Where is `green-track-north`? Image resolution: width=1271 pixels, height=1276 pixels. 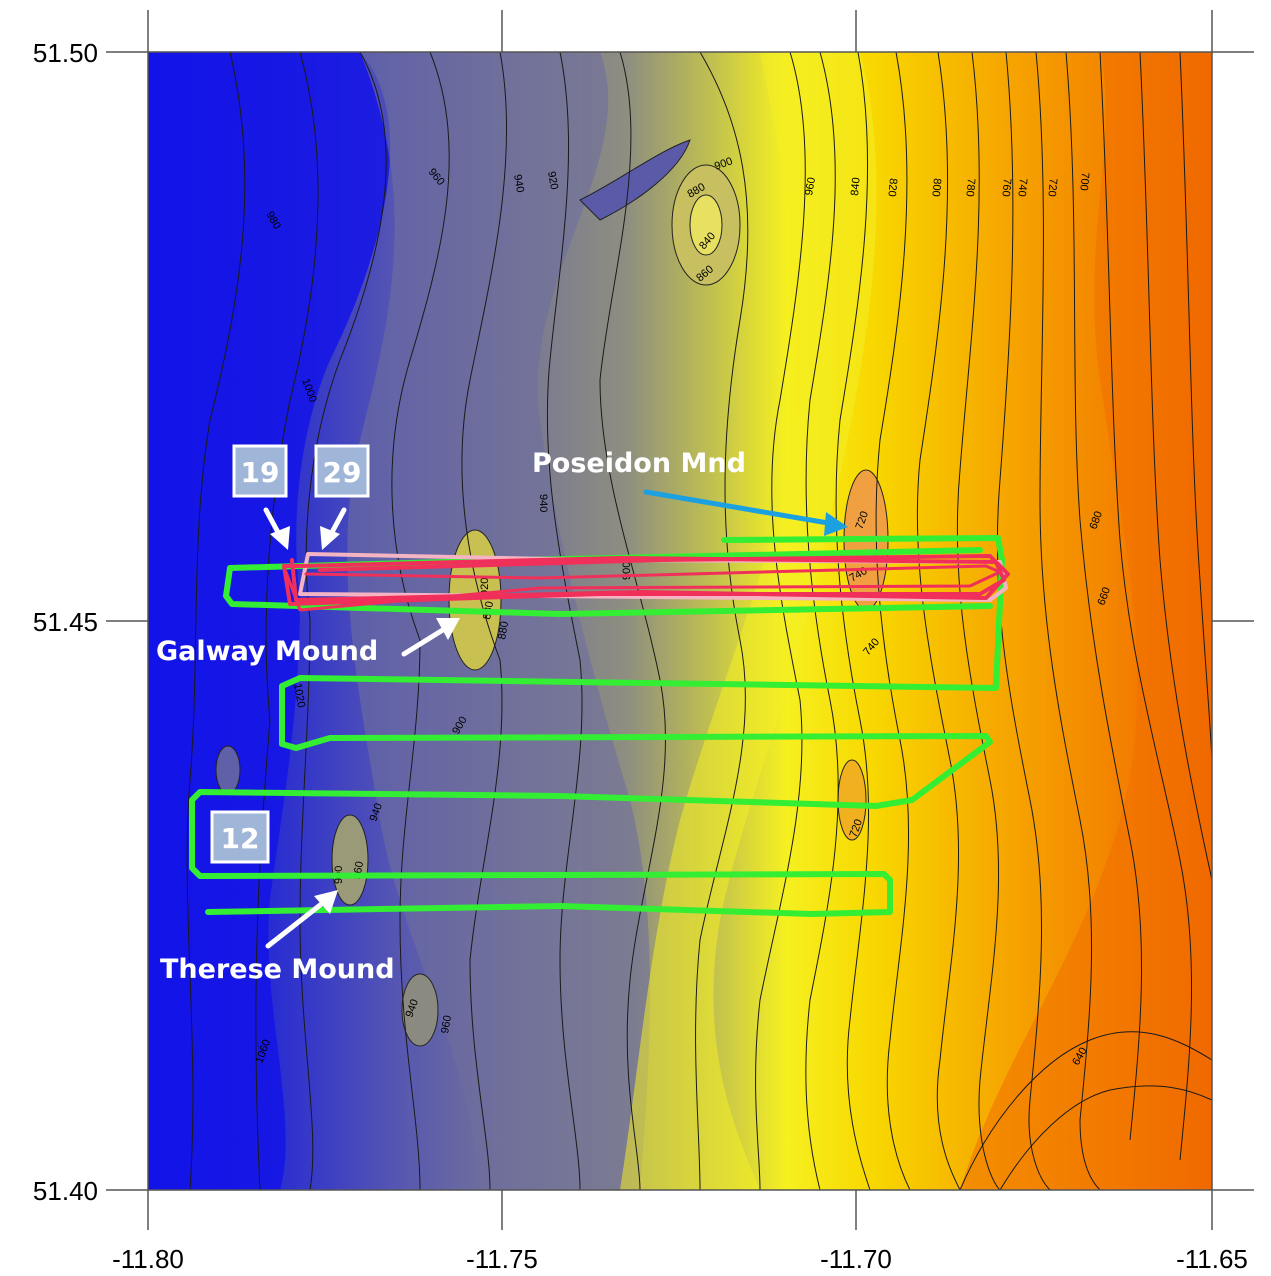
green-track-north is located at coordinates (608, 582).